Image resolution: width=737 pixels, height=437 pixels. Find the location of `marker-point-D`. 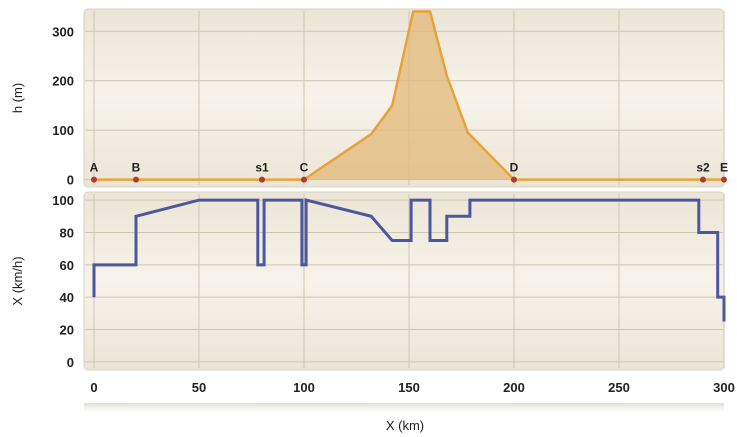

marker-point-D is located at coordinates (514, 179).